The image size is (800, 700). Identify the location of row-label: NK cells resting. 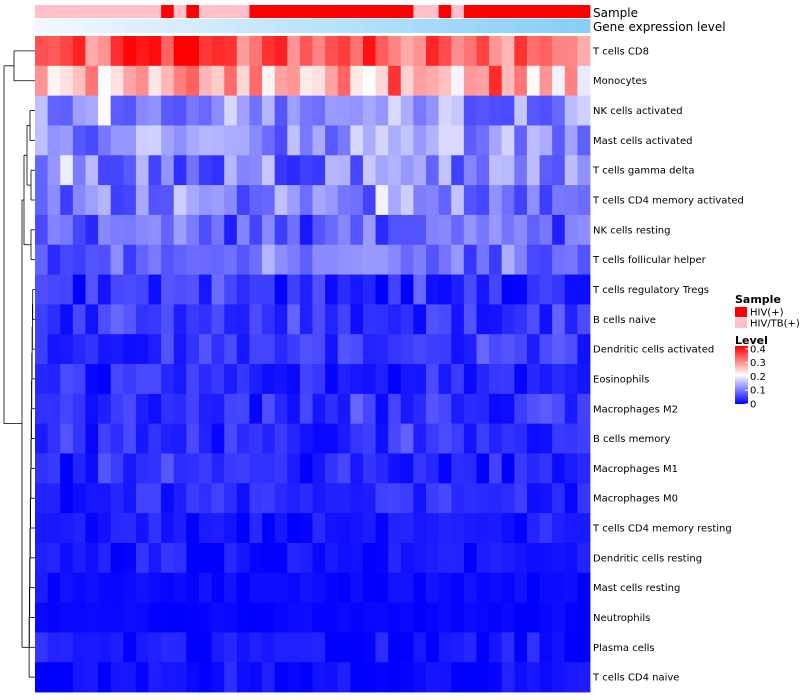
(631, 230).